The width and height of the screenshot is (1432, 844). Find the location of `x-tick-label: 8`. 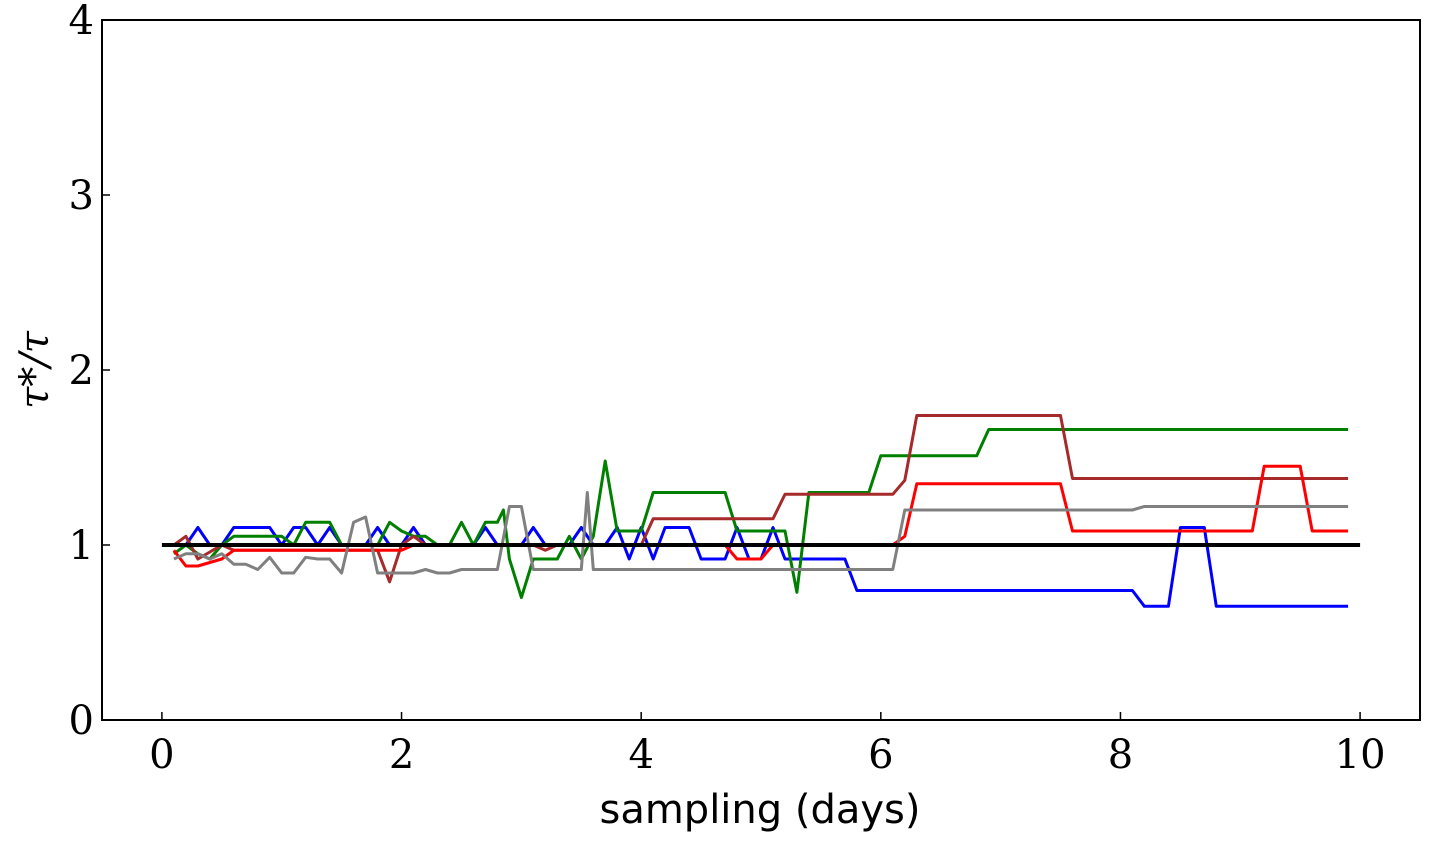

x-tick-label: 8 is located at coordinates (1120, 755).